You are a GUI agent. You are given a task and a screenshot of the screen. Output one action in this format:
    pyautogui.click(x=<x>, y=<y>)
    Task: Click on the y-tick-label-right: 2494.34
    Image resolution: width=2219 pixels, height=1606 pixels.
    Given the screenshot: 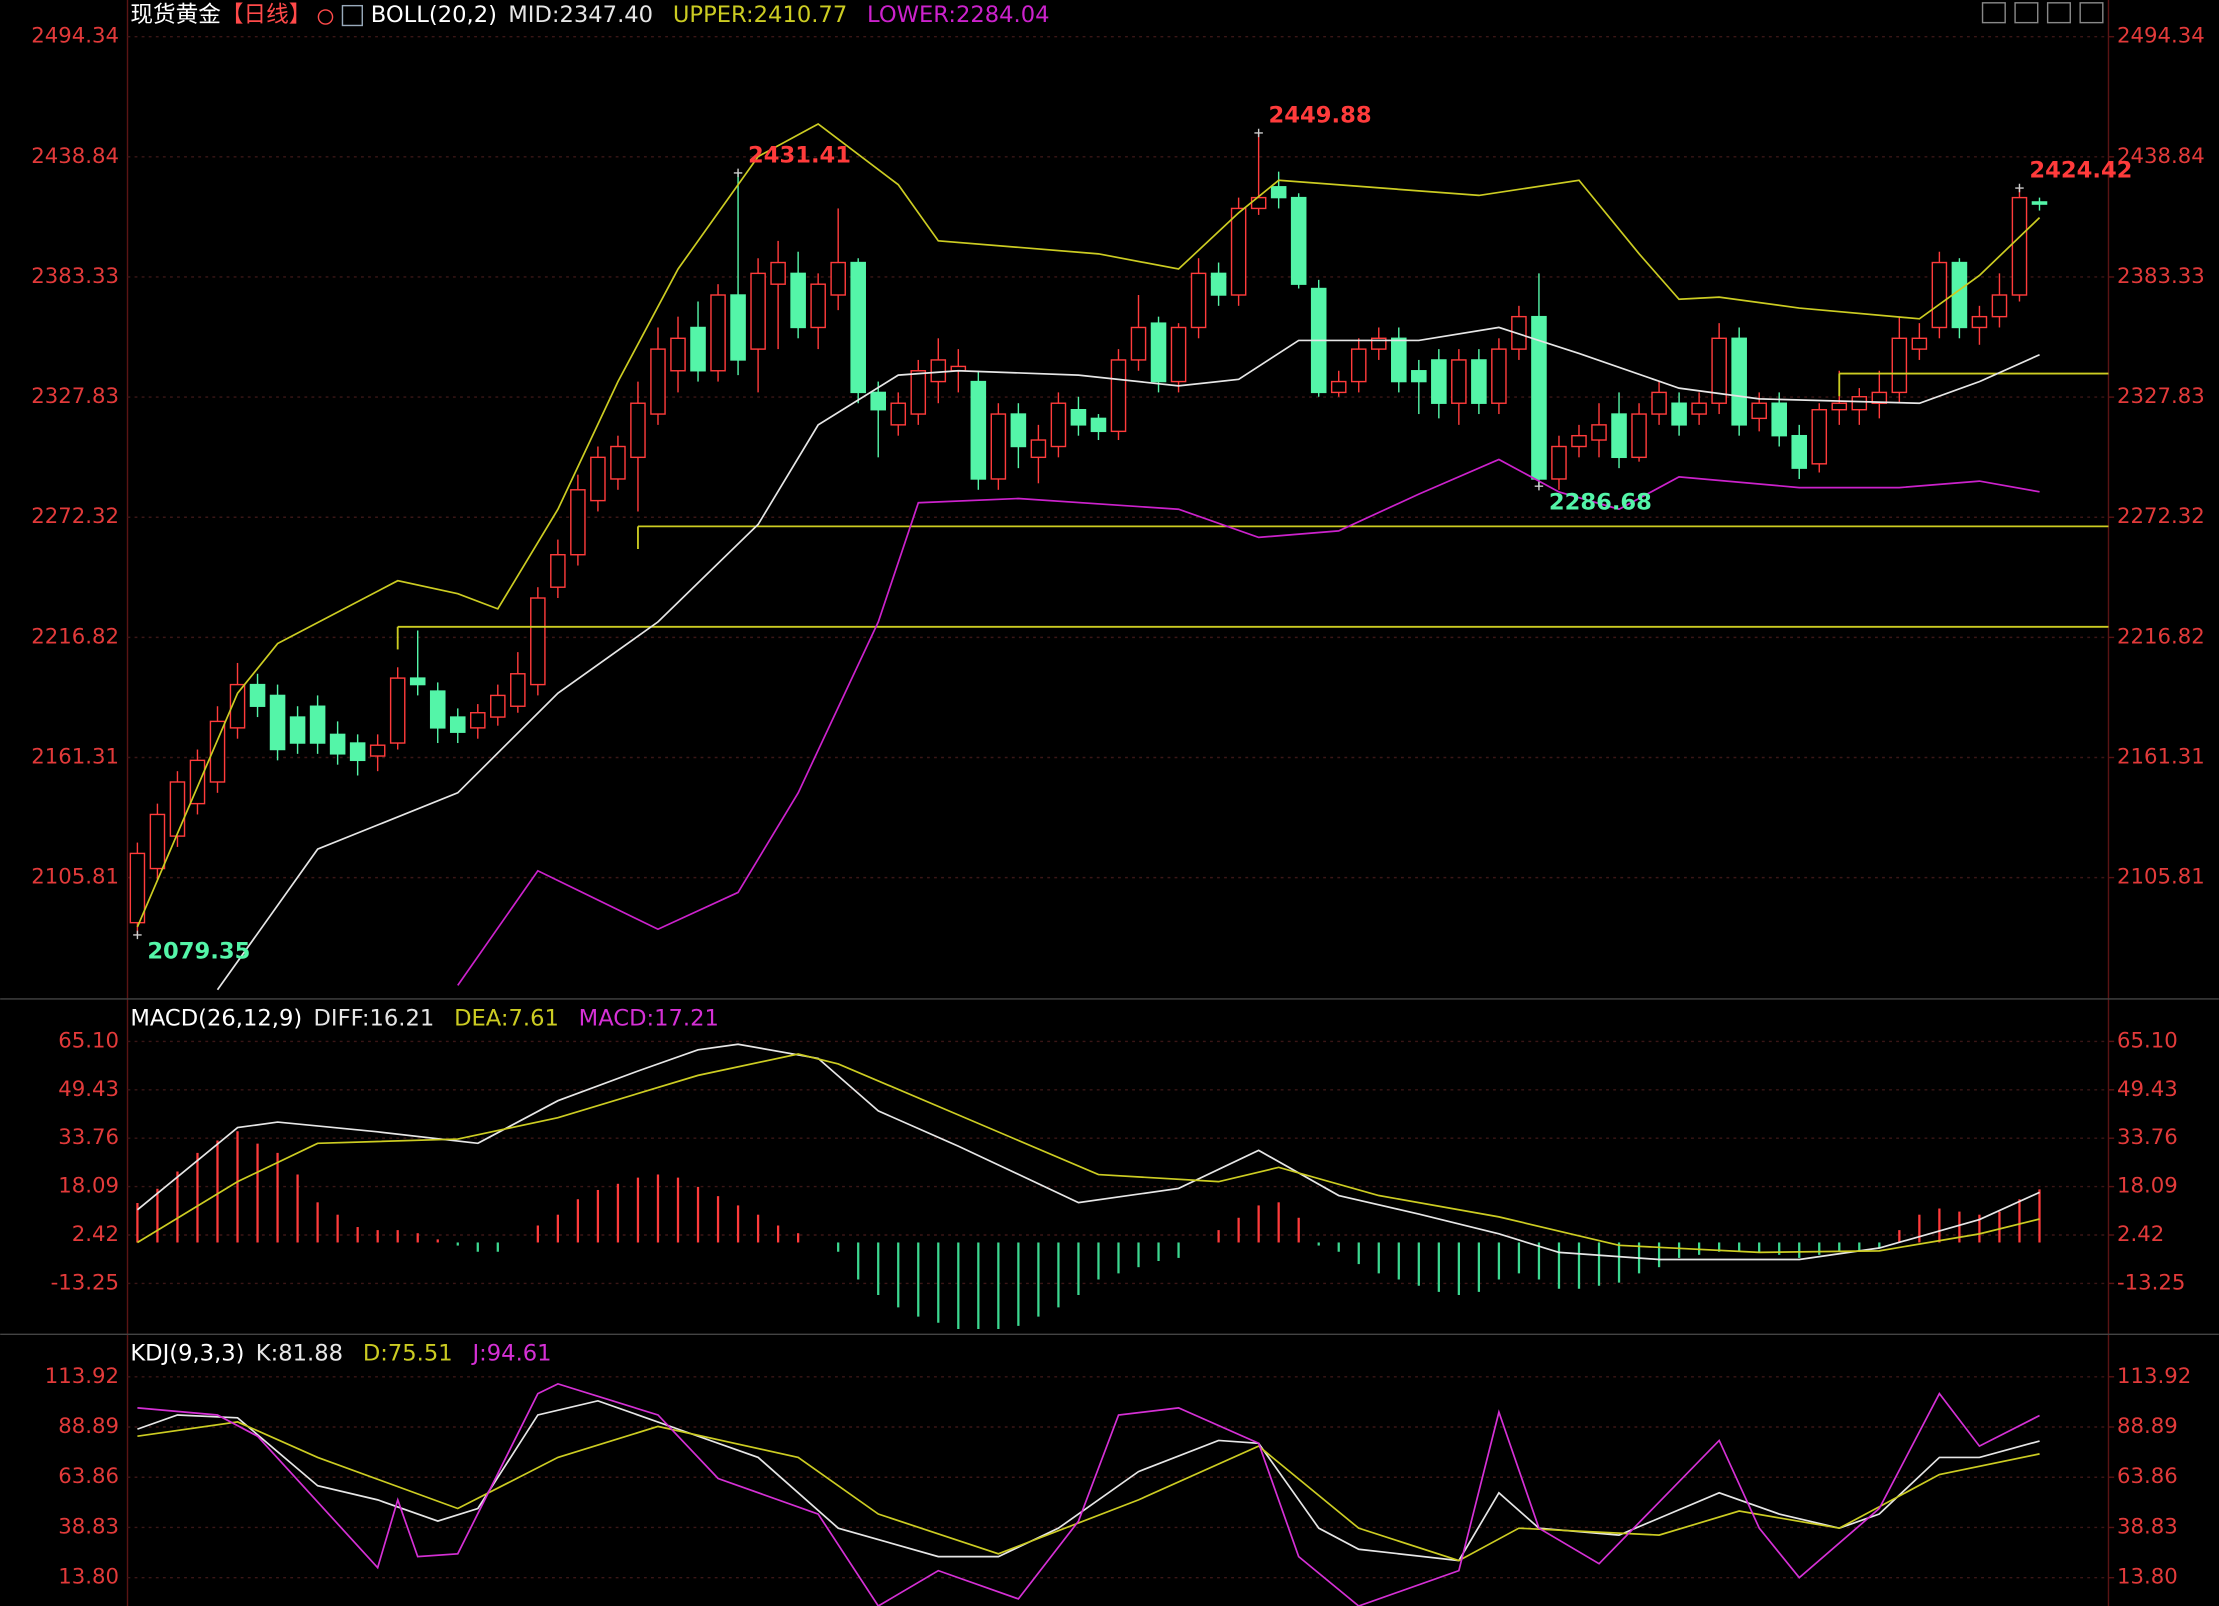 What is the action you would take?
    pyautogui.click(x=2161, y=36)
    